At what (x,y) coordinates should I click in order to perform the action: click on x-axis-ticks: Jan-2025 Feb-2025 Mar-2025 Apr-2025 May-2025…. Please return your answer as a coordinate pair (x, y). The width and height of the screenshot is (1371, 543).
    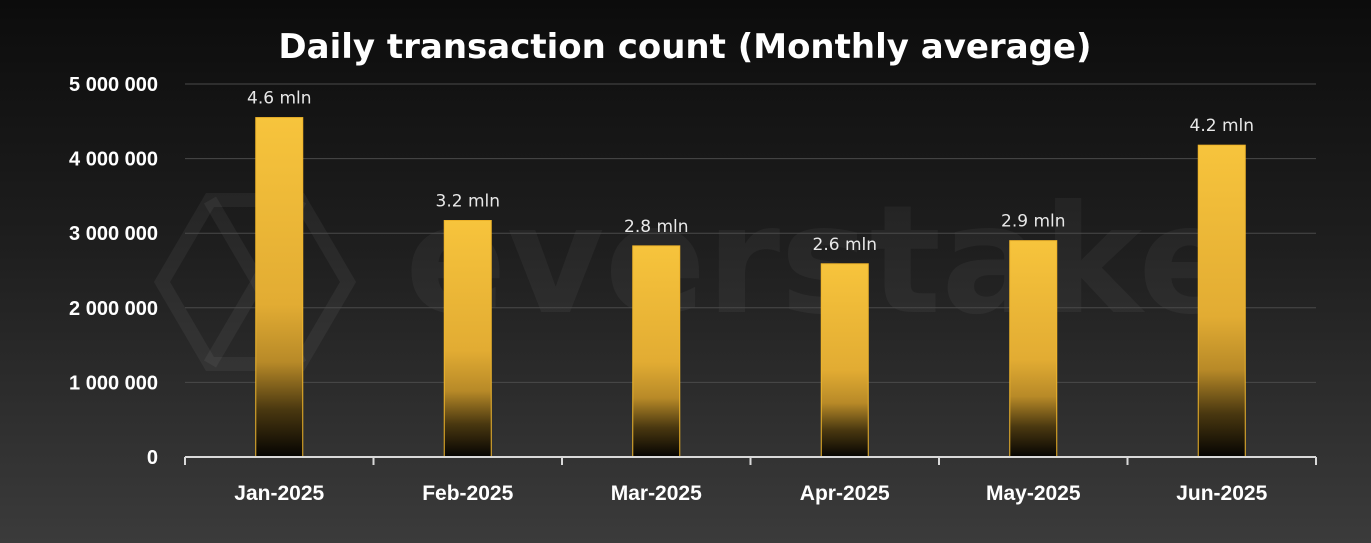
    Looking at the image, I should click on (750, 493).